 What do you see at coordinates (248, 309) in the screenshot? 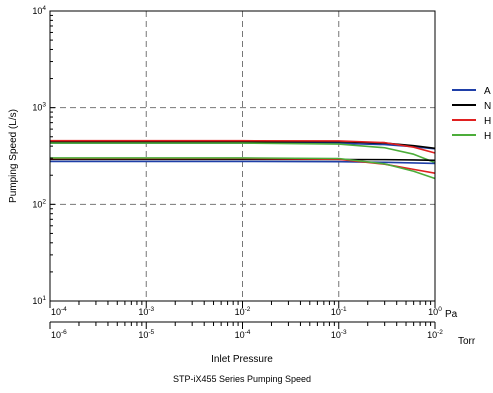
I see `x-tick-label-exponent: -2` at bounding box center [248, 309].